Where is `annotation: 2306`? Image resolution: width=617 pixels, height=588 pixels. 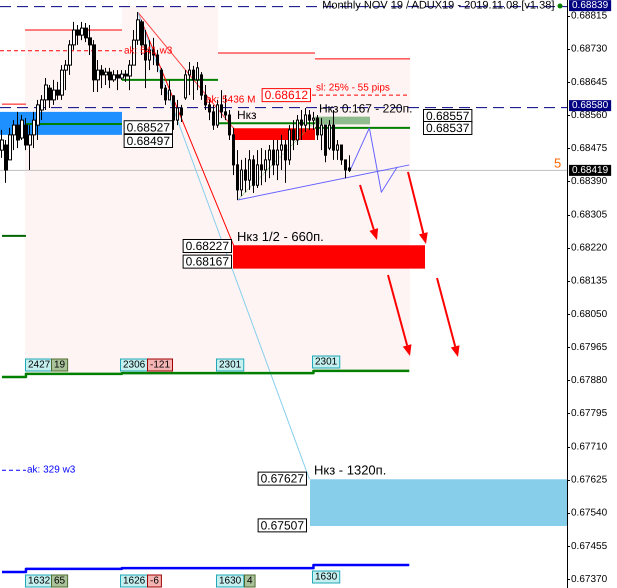
annotation: 2306 is located at coordinates (134, 365).